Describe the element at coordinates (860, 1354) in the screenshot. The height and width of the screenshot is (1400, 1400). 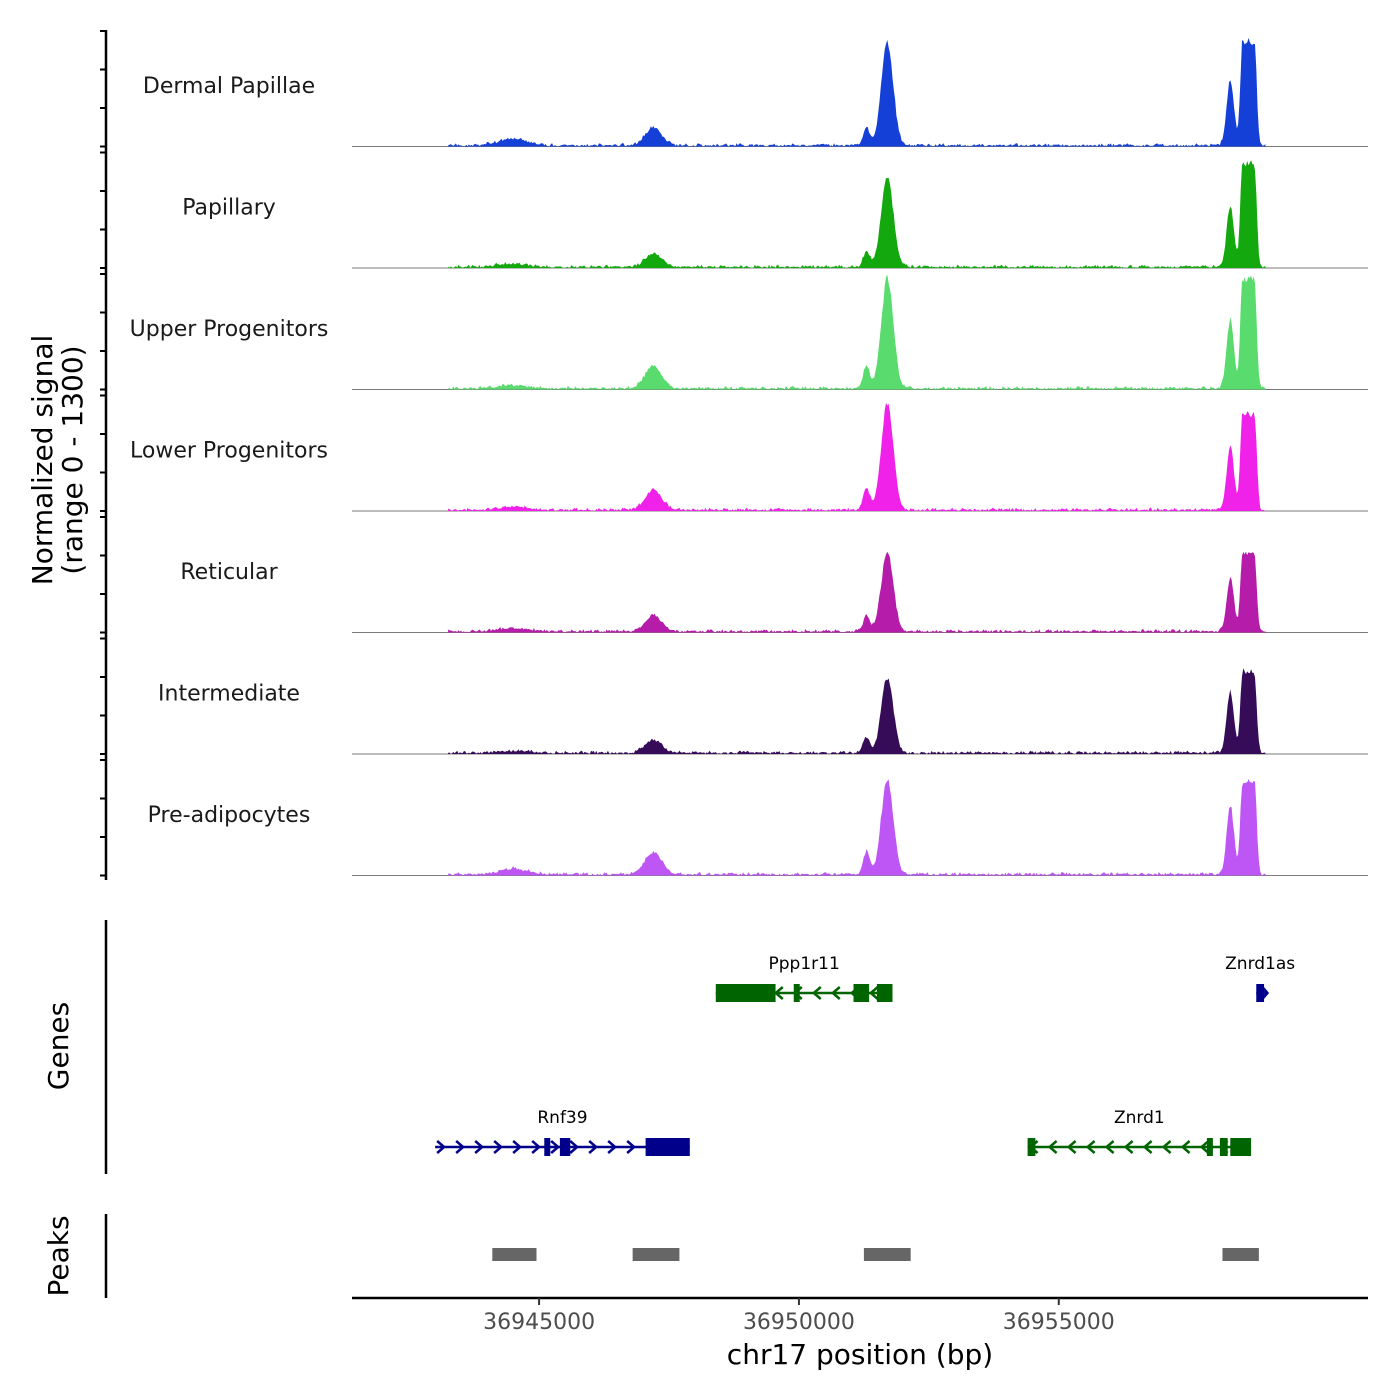
I see `x-axis-title: chr17 position (bp)` at that location.